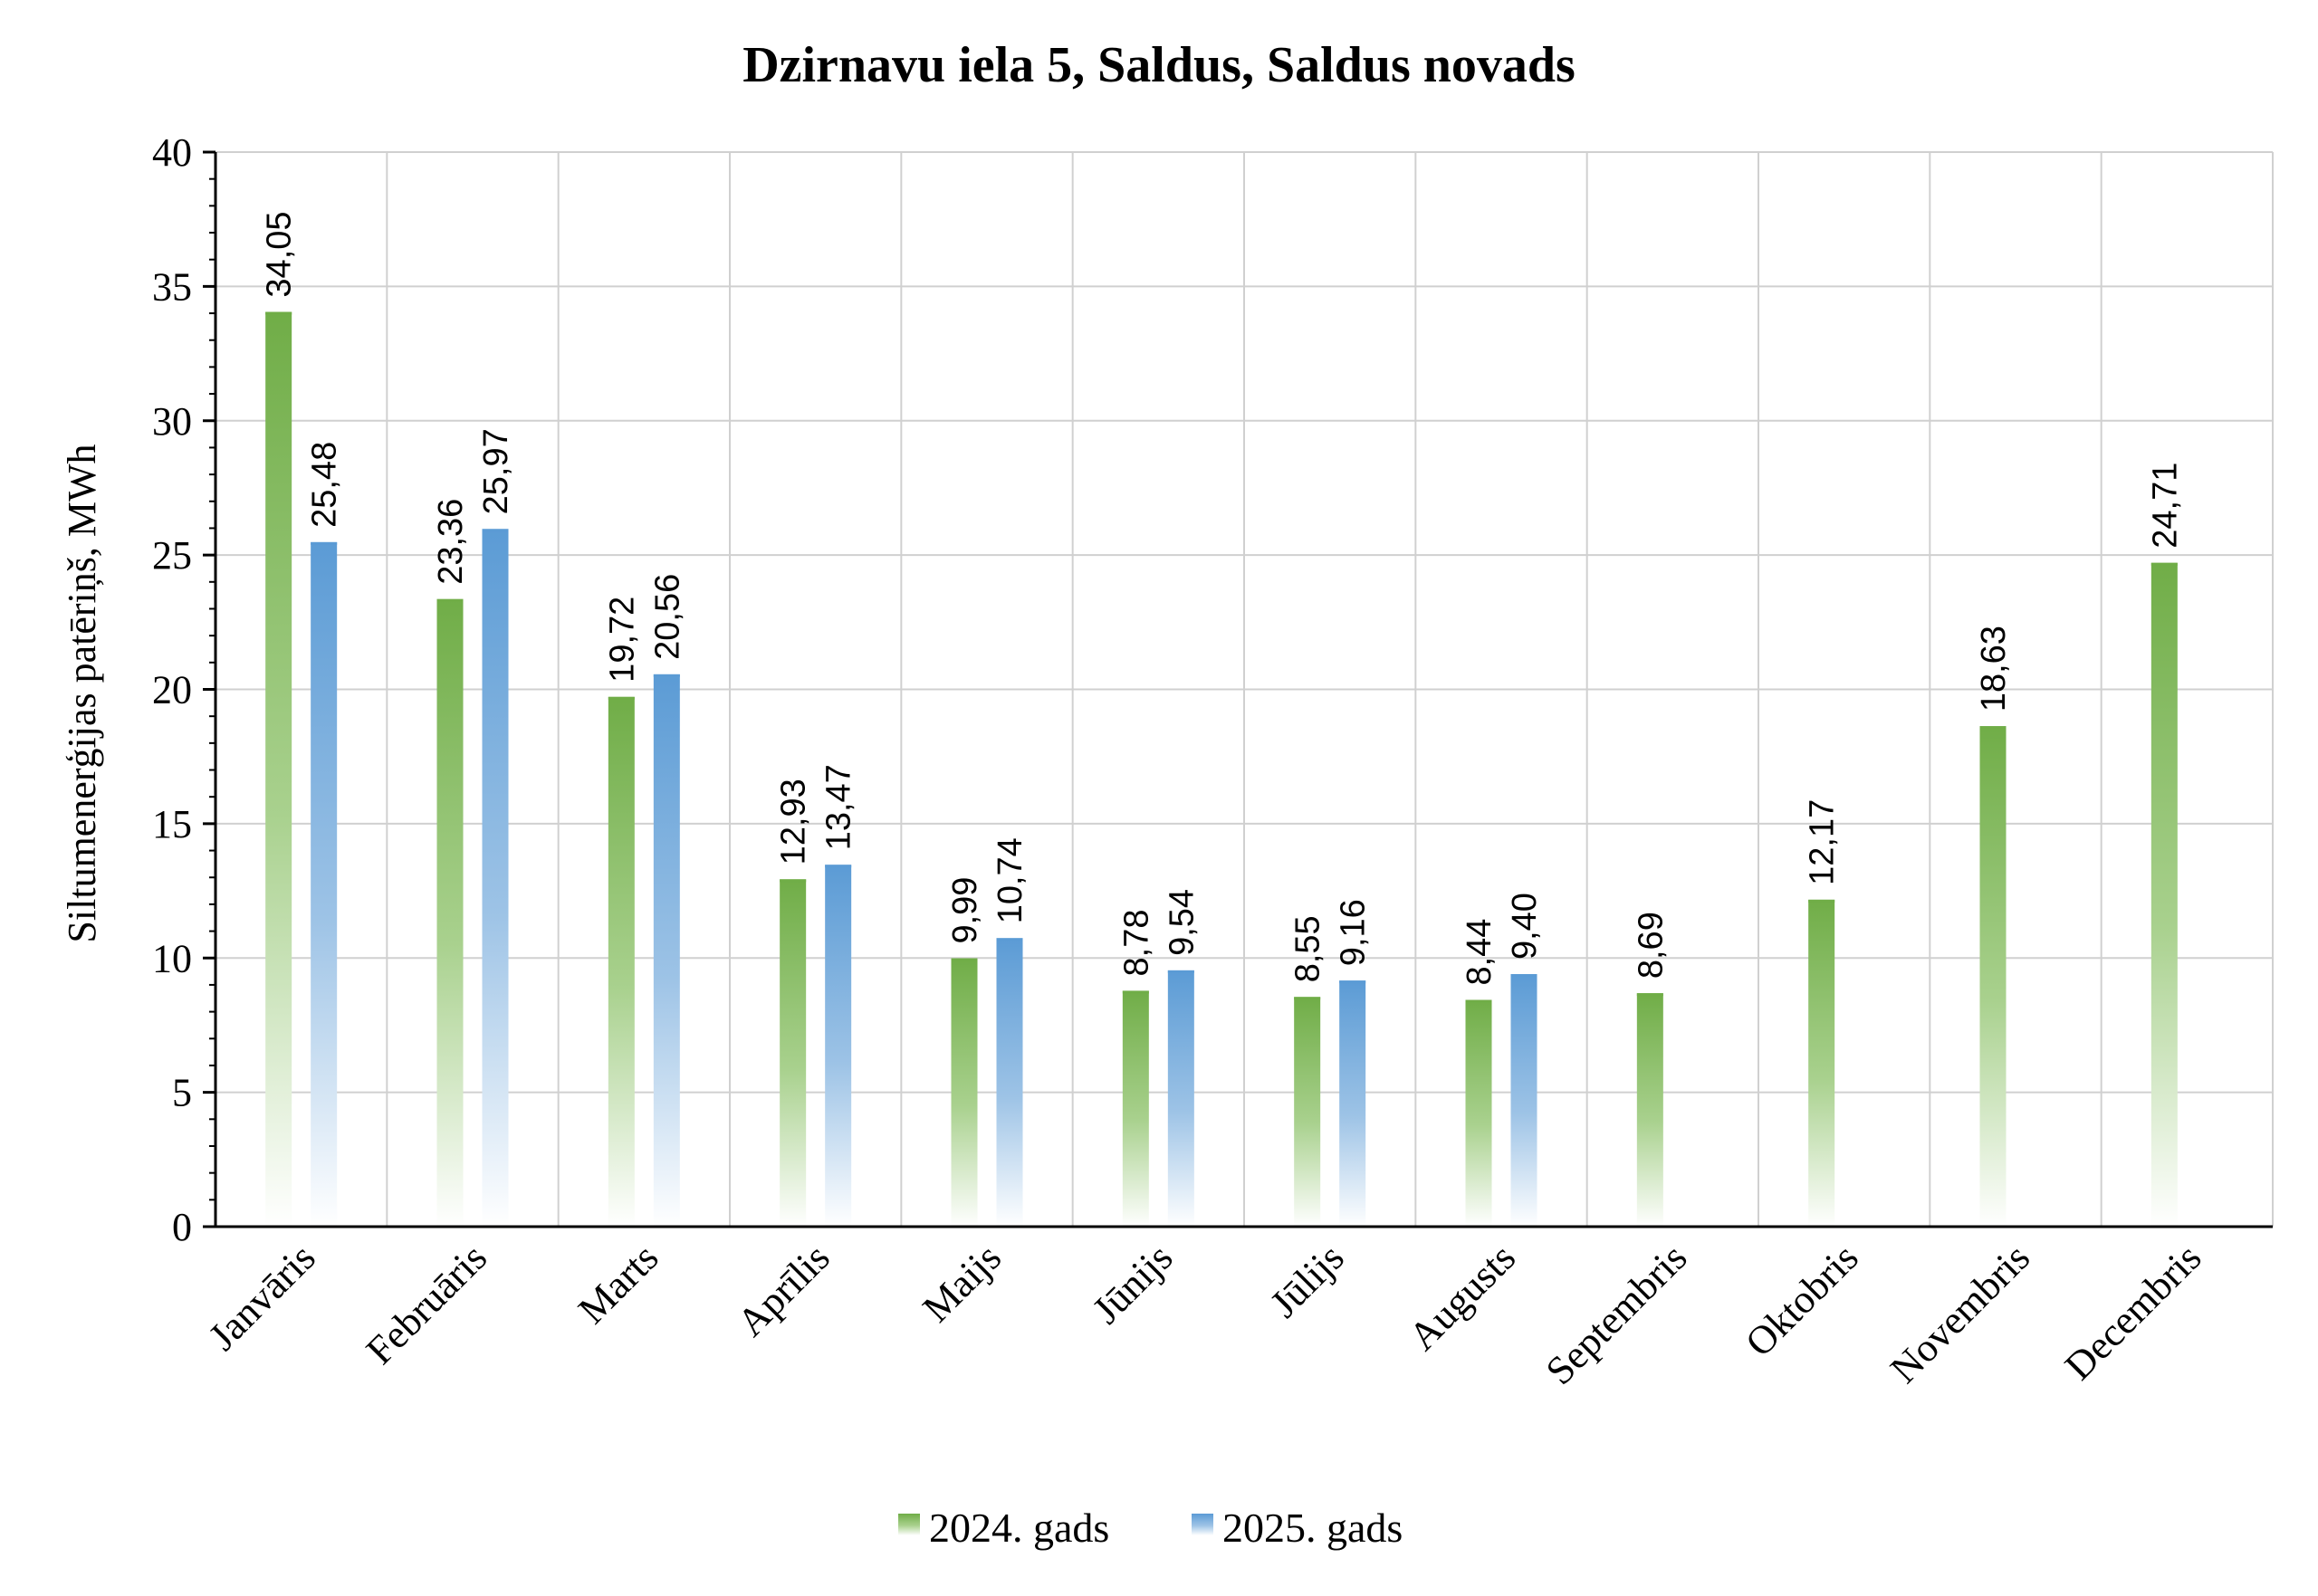 This screenshot has width=2318, height=1596. What do you see at coordinates (1480, 952) in the screenshot?
I see `data-label-2024-7: 8,44` at bounding box center [1480, 952].